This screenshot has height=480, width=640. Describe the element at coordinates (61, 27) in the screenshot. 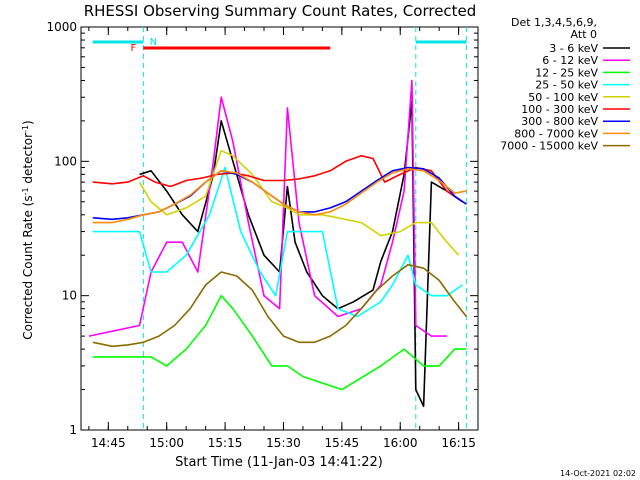

I see `y-tick-label: 1000` at that location.